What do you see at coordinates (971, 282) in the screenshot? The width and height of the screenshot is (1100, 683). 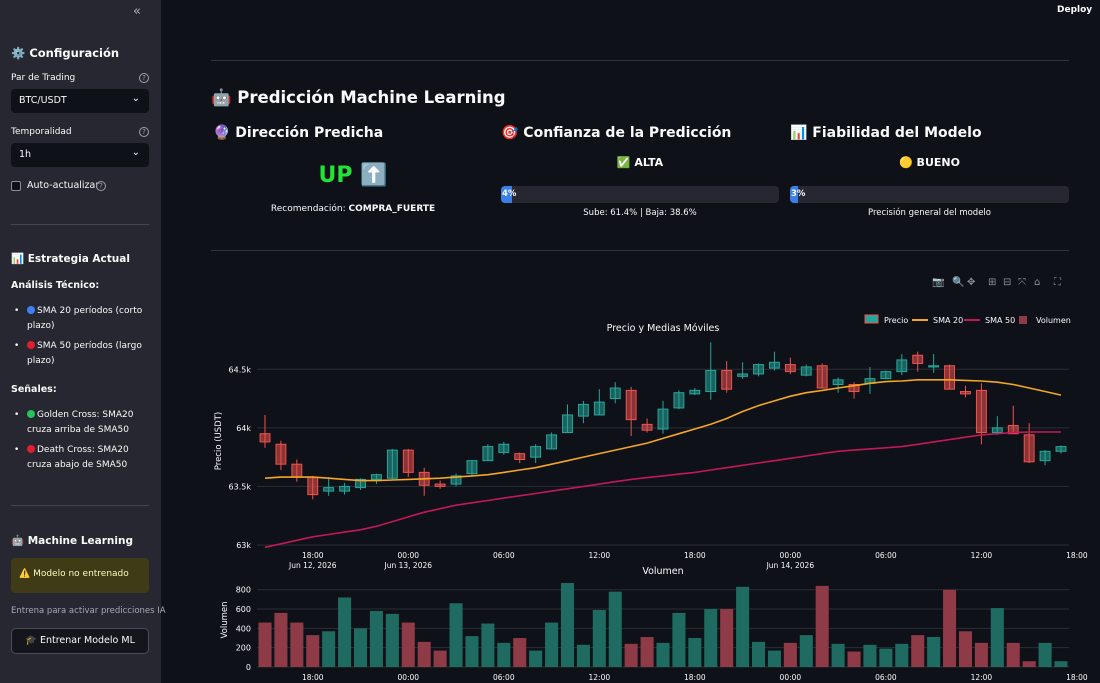 I see `pan-icon: ✥` at bounding box center [971, 282].